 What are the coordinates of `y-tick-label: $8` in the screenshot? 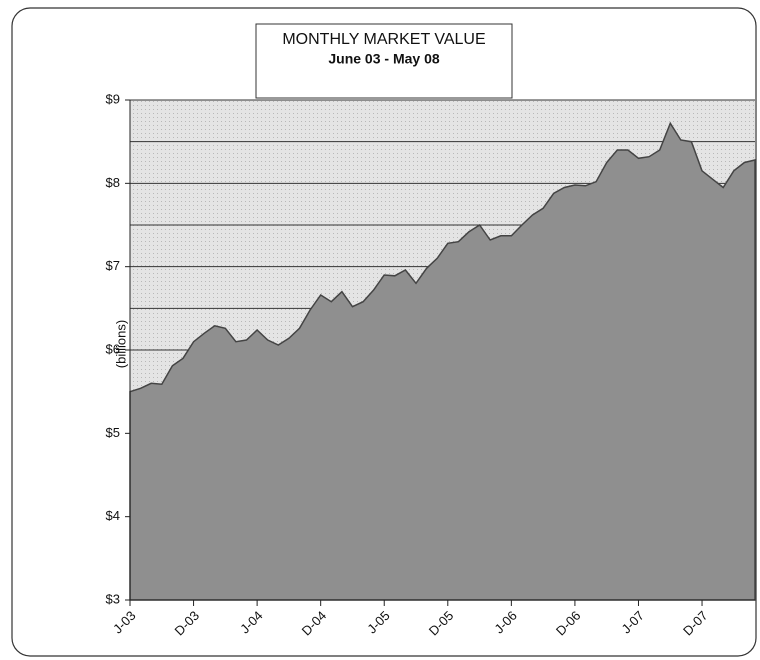 It's located at (113, 182).